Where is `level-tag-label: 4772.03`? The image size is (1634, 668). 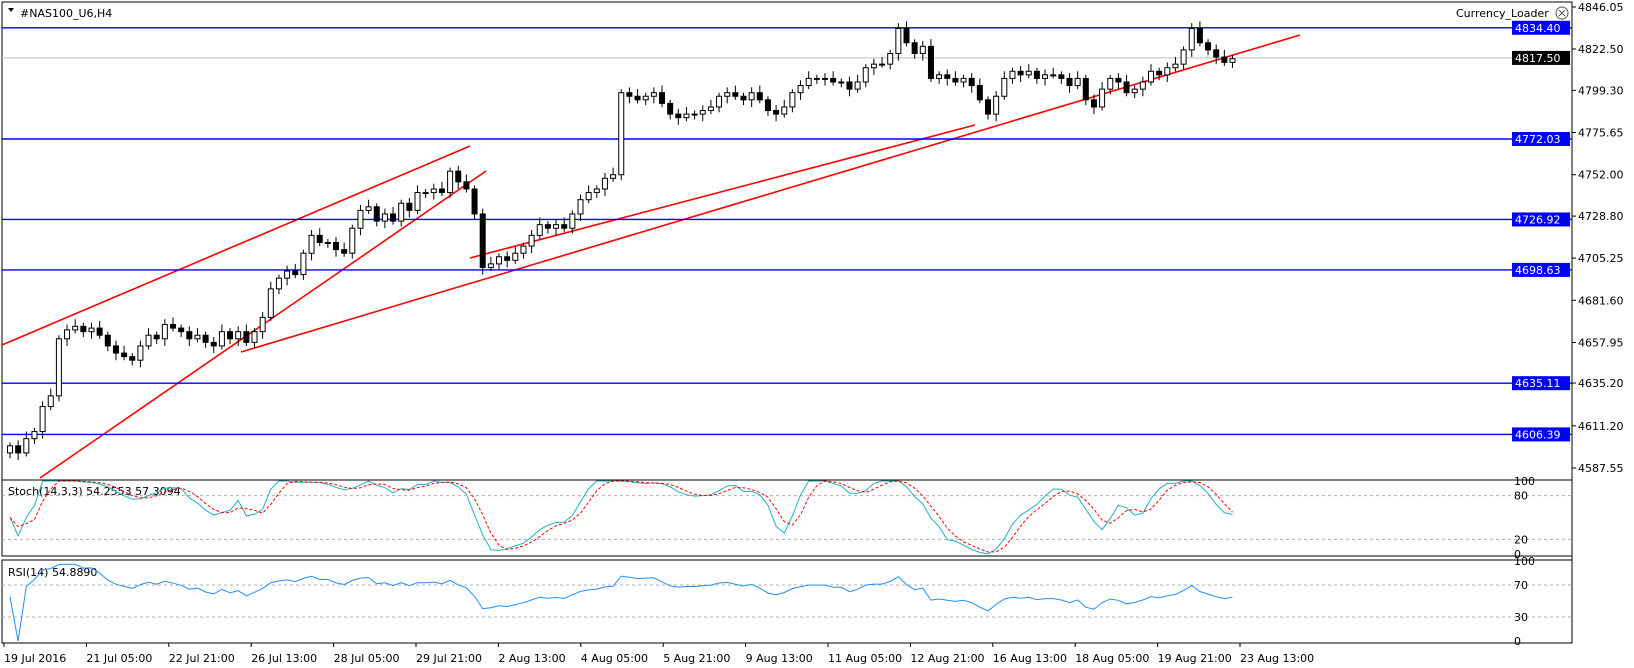
level-tag-label: 4772.03 is located at coordinates (1538, 139).